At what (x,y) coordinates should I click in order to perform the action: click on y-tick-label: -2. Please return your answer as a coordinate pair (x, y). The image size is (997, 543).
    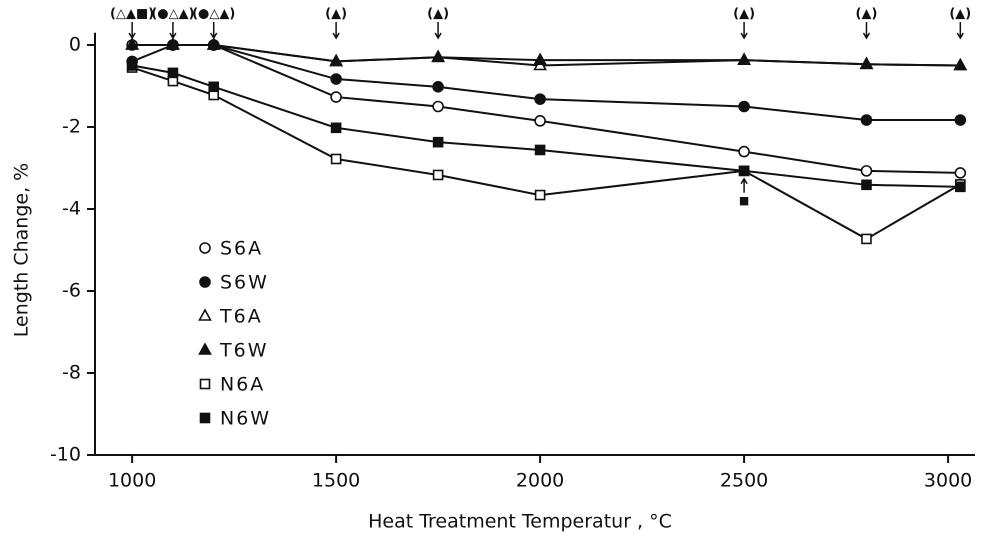
    Looking at the image, I should click on (71, 127).